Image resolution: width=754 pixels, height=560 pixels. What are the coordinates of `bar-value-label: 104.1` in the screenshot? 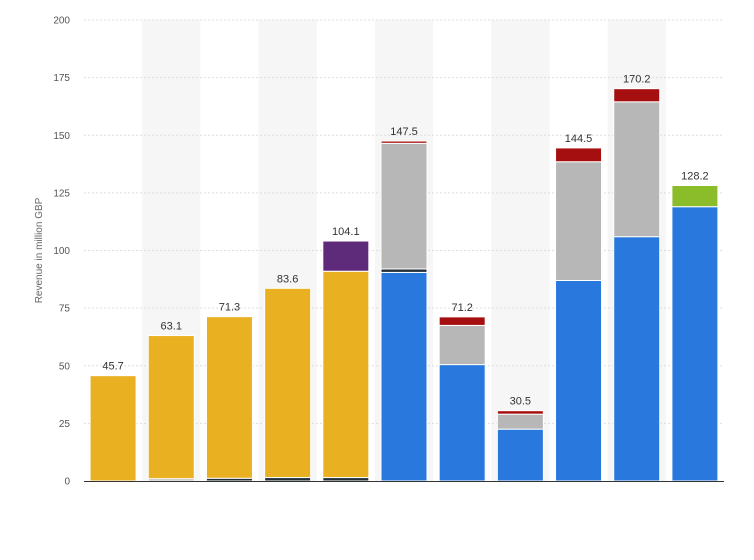 It's located at (346, 232).